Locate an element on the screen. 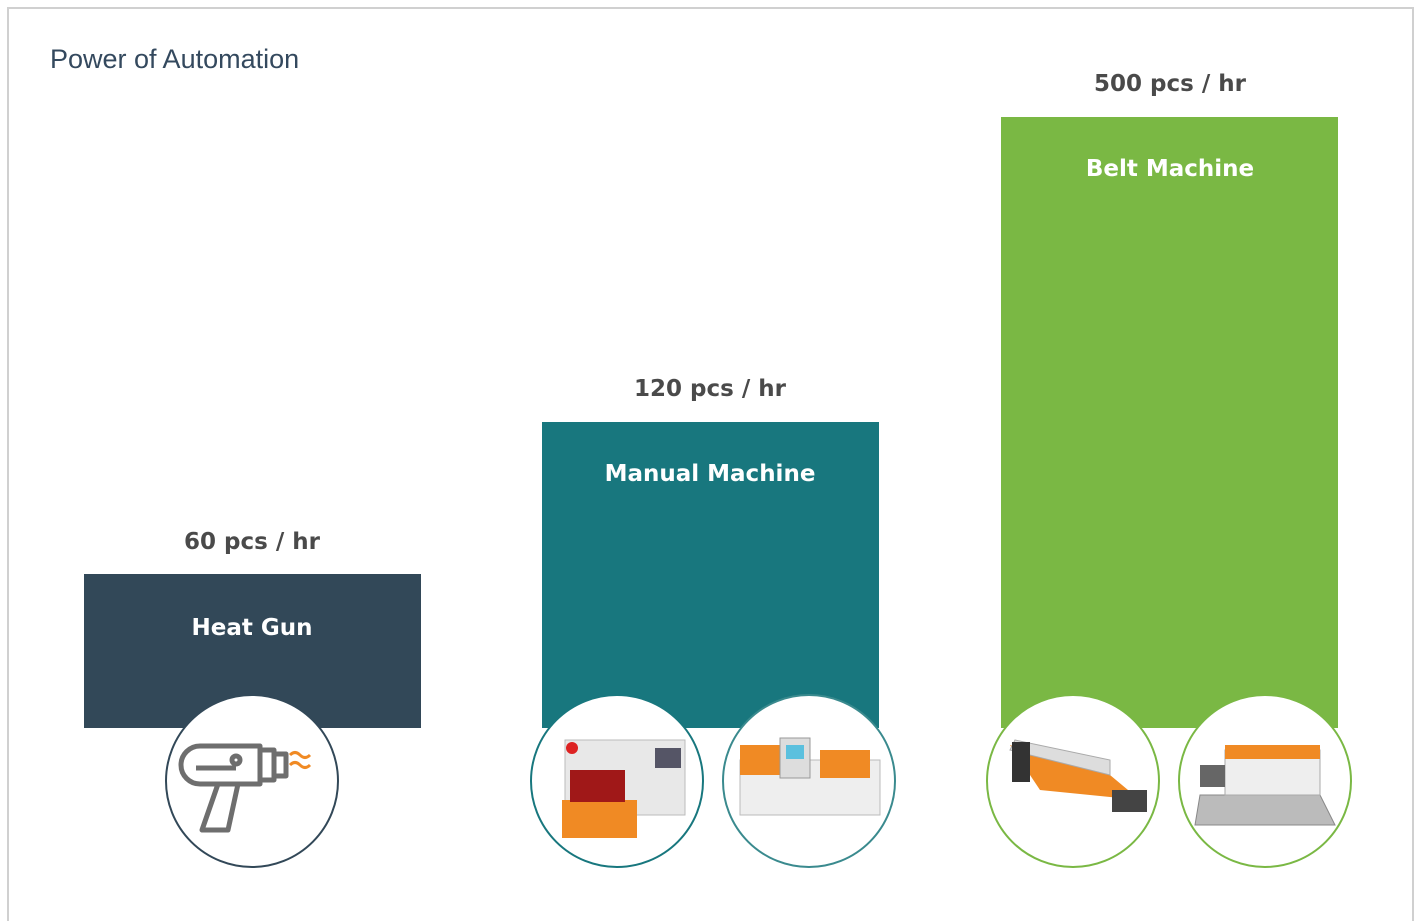 The image size is (1421, 921). bar-label: Heat Gun is located at coordinates (252, 628).